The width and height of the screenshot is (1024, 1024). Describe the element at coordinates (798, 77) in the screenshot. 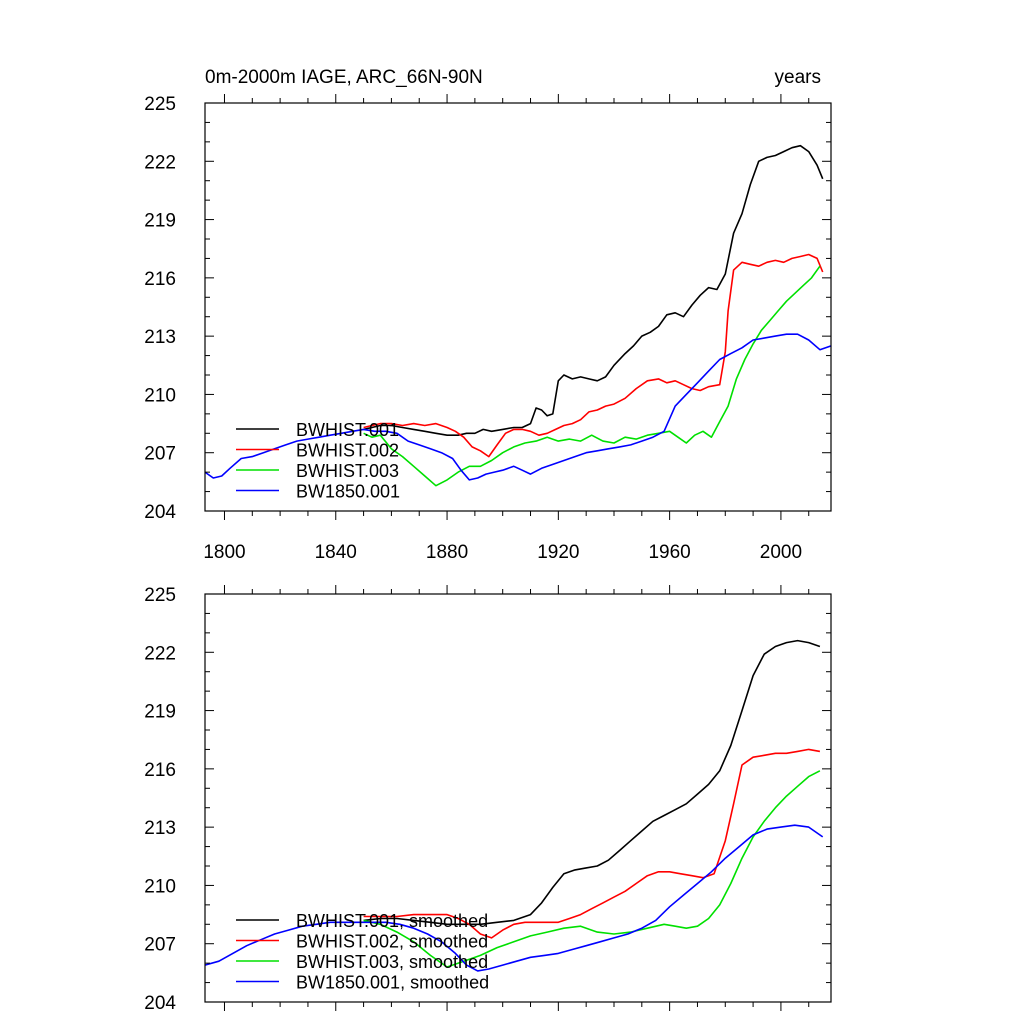

I see `chart-title-right: years` at that location.